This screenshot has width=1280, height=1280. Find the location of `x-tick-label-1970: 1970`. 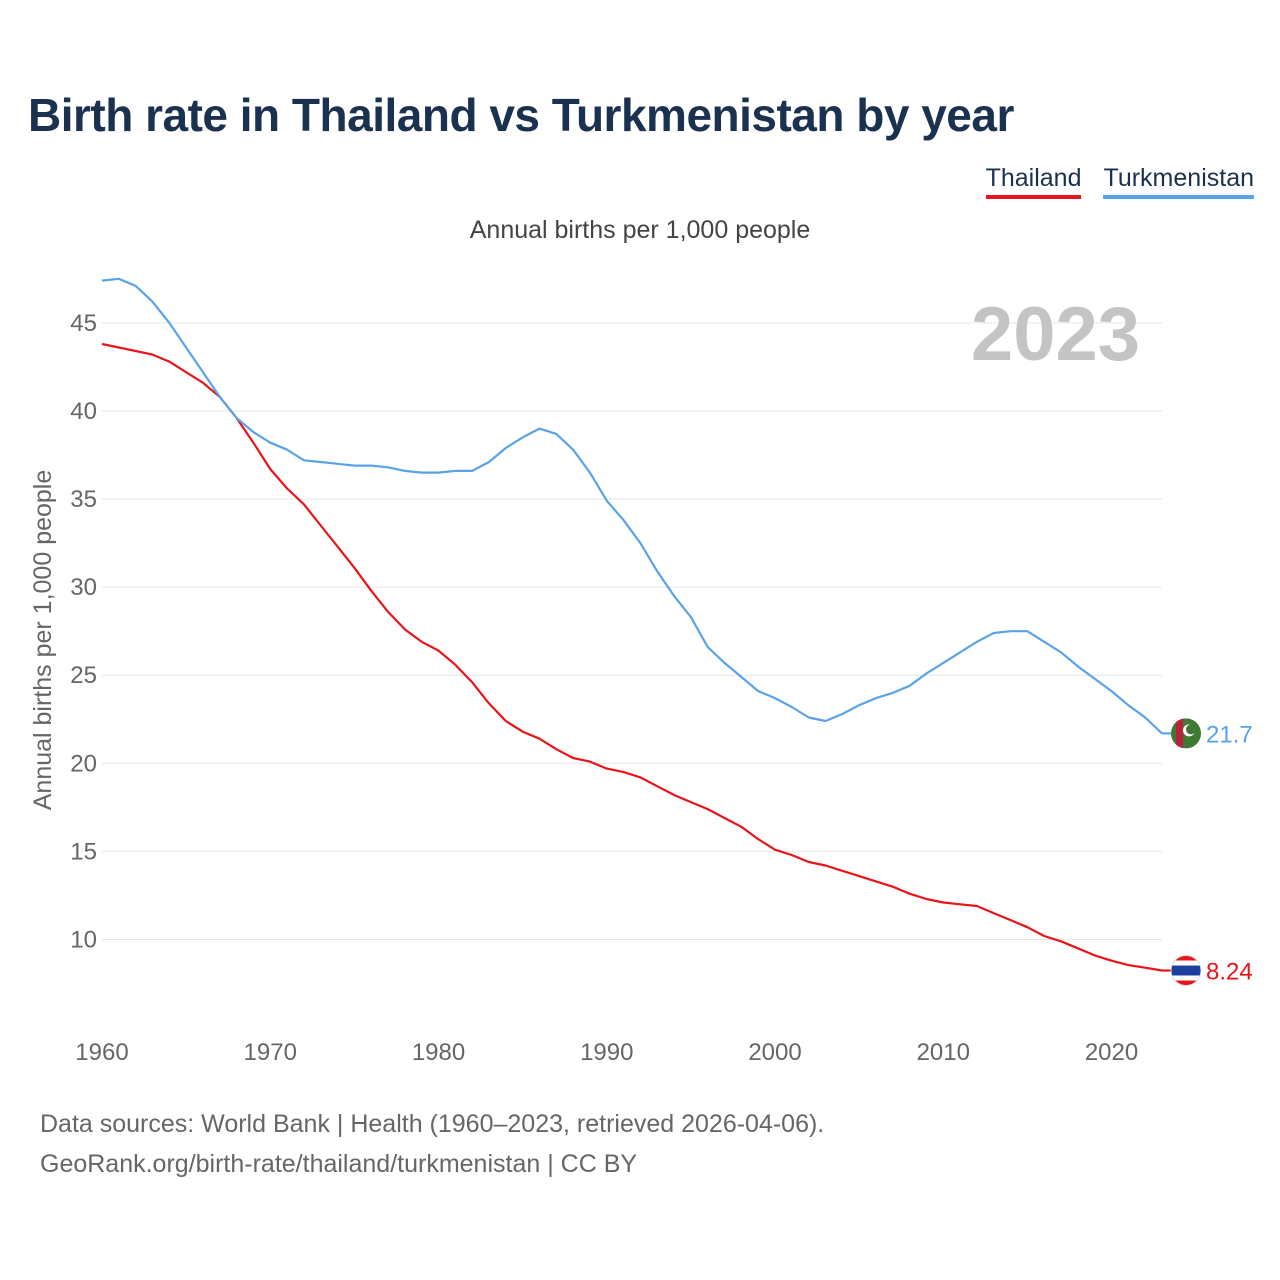

x-tick-label-1970: 1970 is located at coordinates (270, 1052).